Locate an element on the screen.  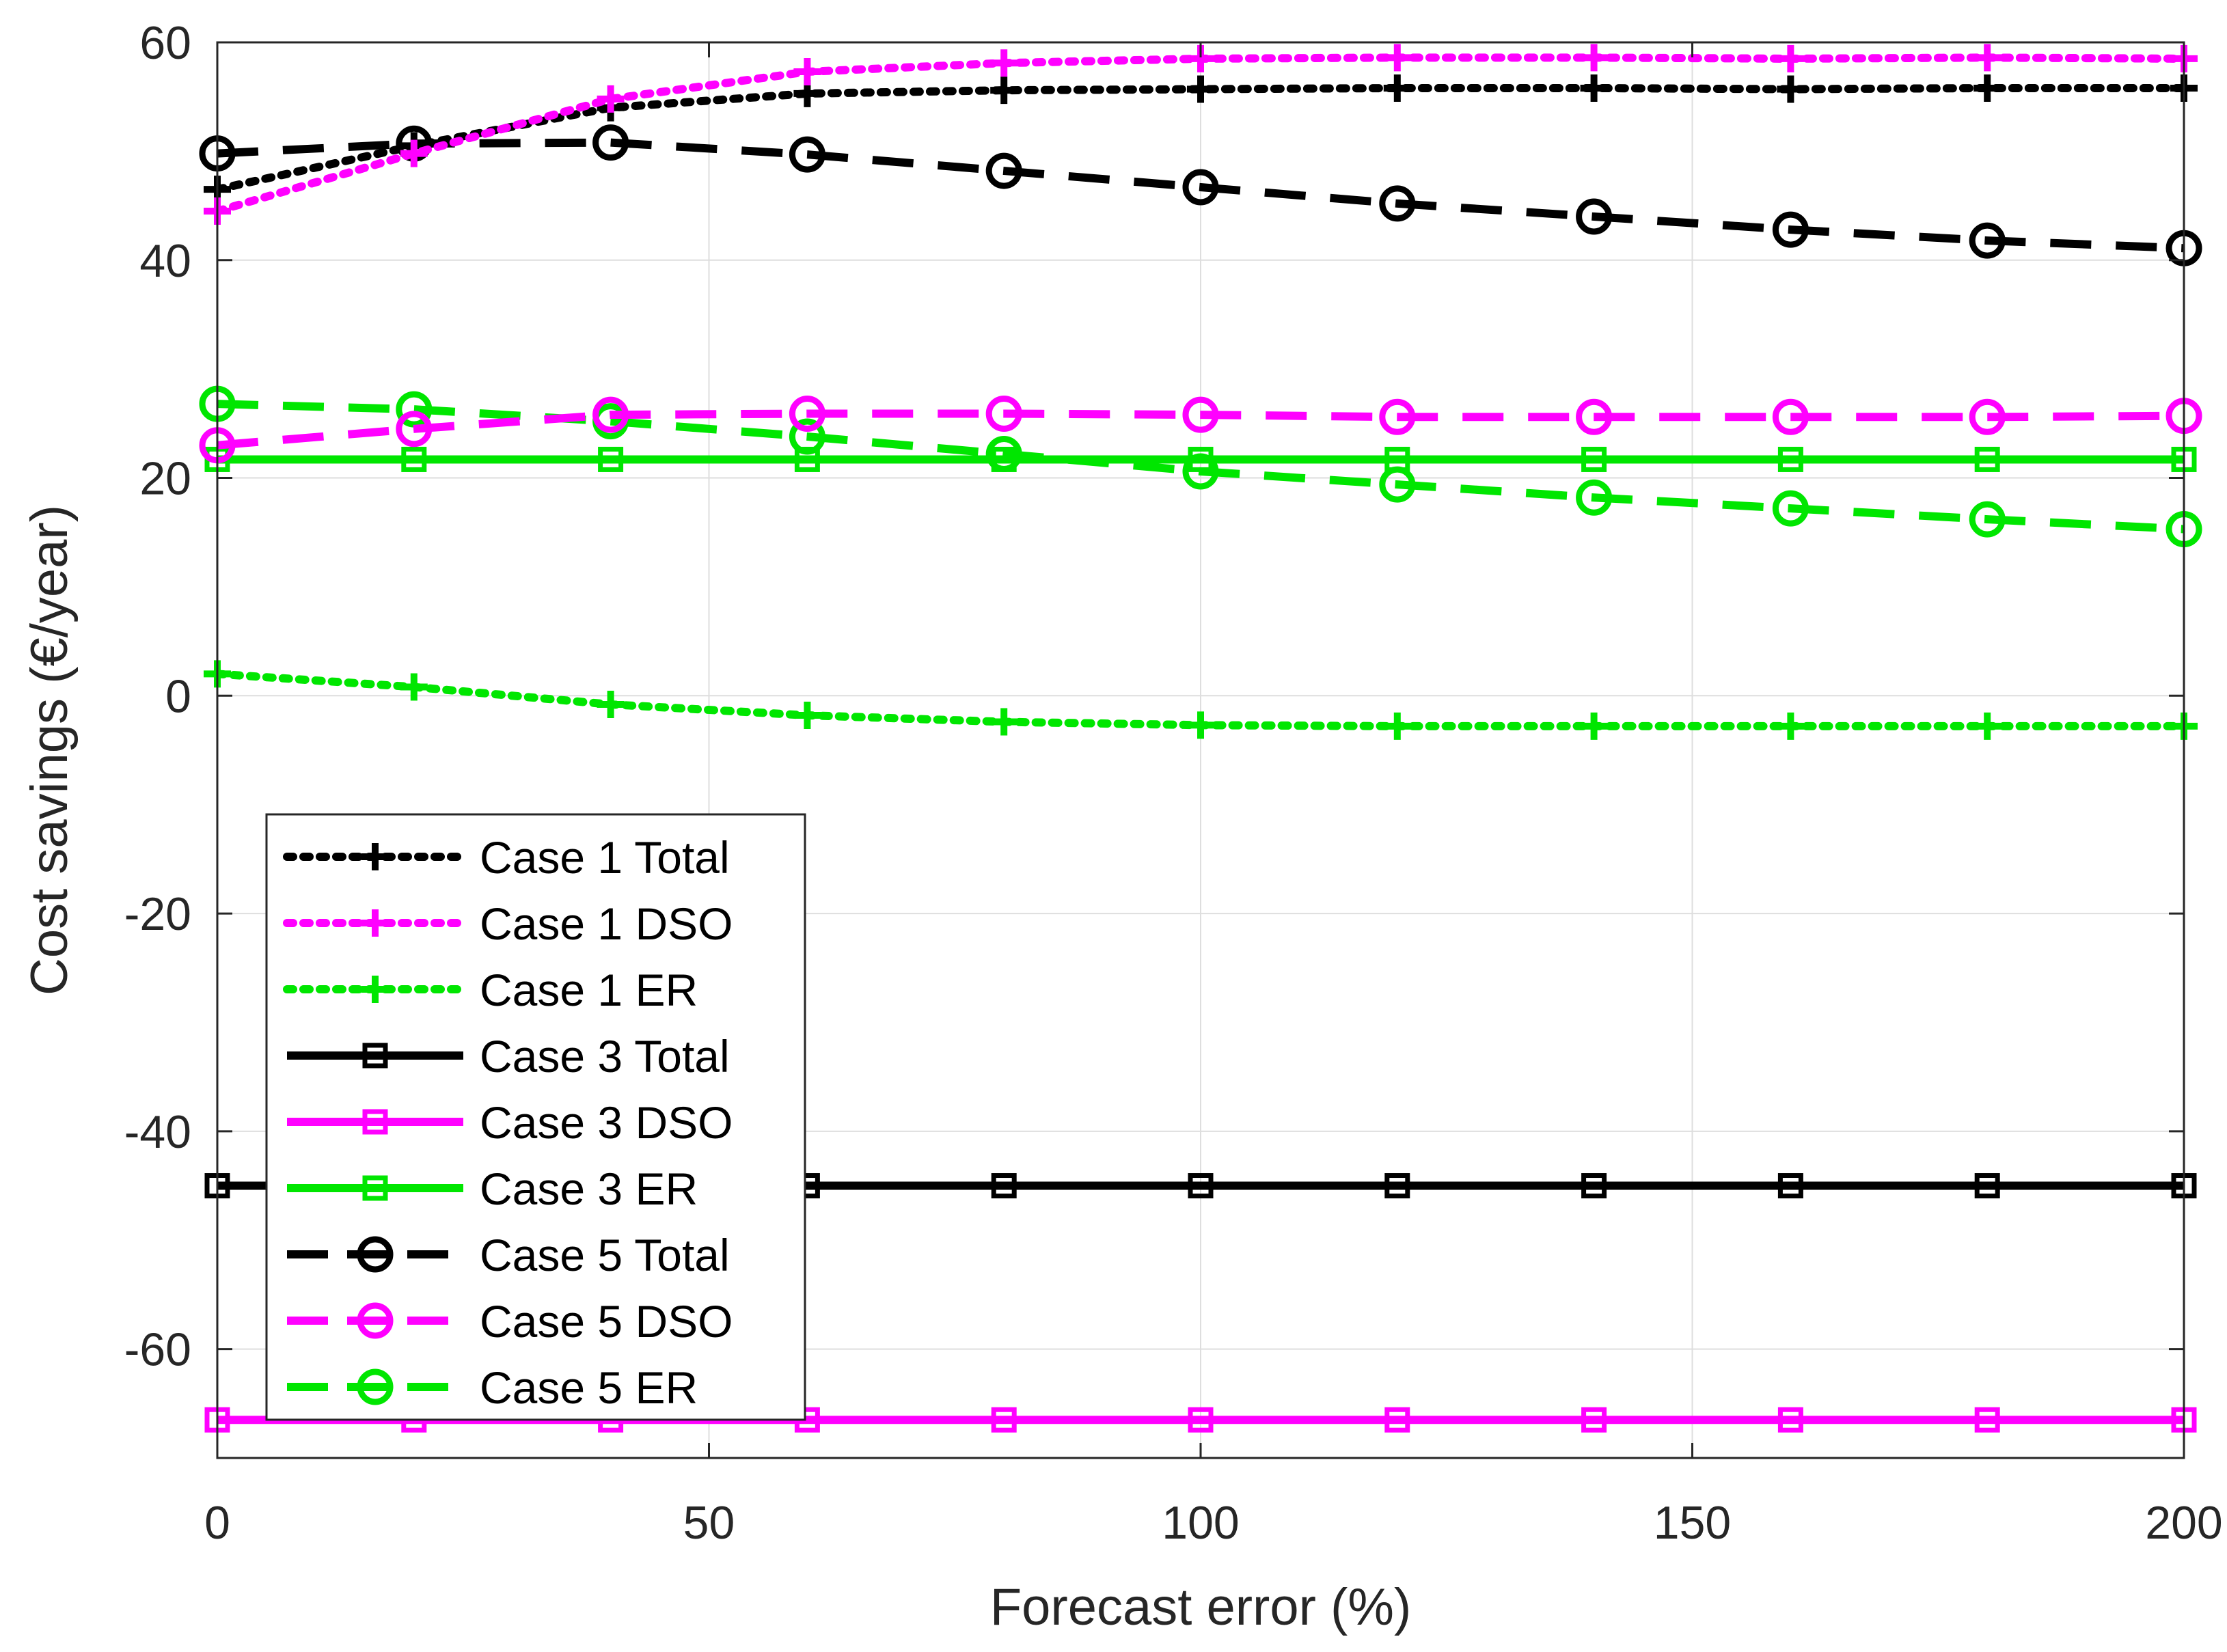
legend-marker-case-1-er is located at coordinates (375, 990).